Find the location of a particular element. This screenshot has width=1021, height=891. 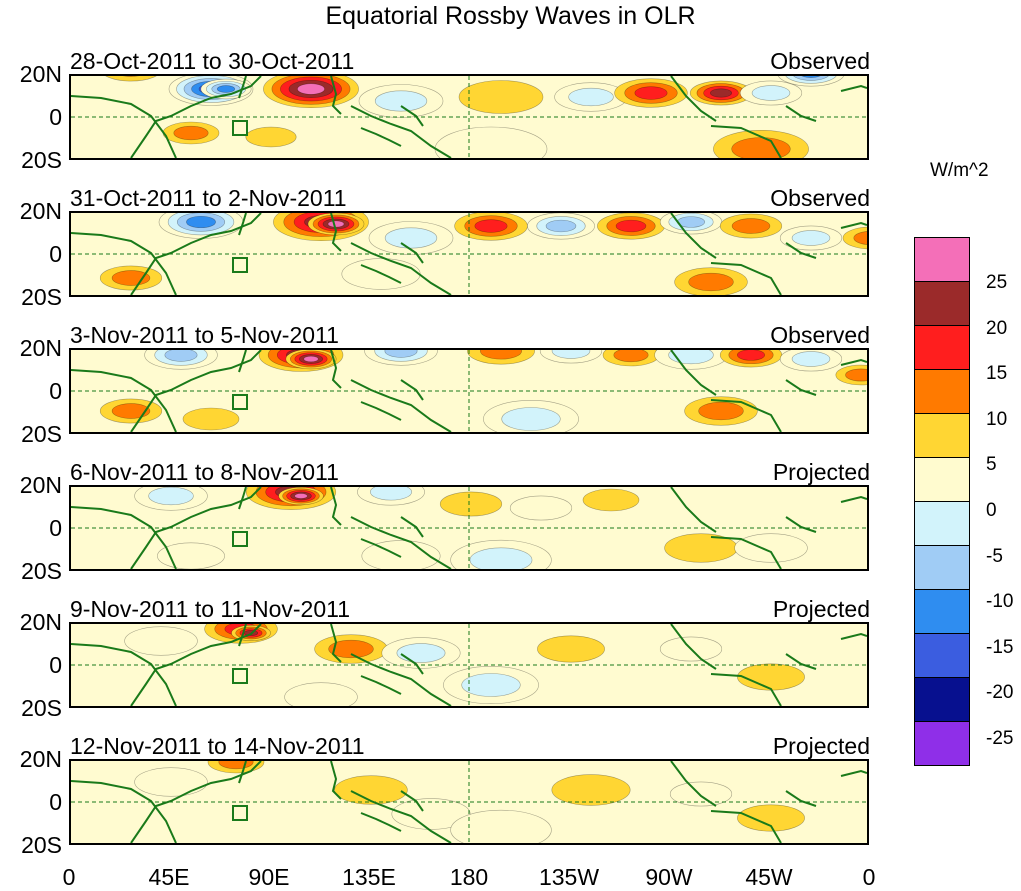

panel-date-range: 12-Nov-2011 to 14-Nov-2011 is located at coordinates (217, 746).